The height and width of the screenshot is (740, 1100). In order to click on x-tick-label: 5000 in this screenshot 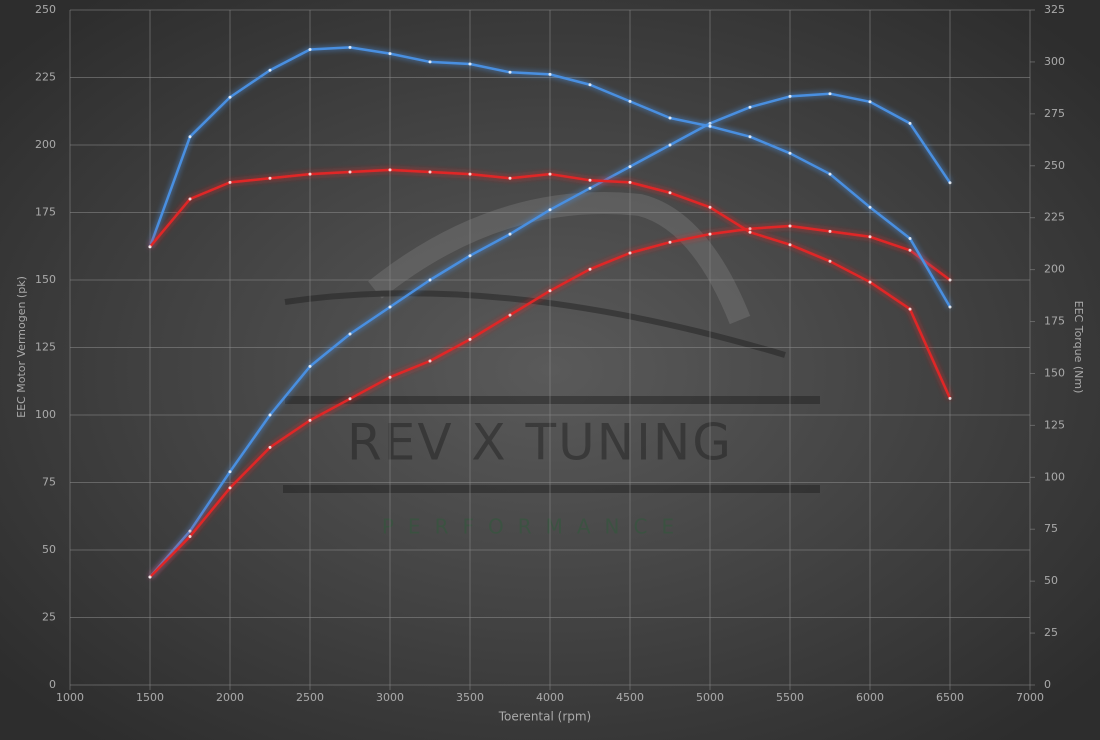, I will do `click(710, 697)`.